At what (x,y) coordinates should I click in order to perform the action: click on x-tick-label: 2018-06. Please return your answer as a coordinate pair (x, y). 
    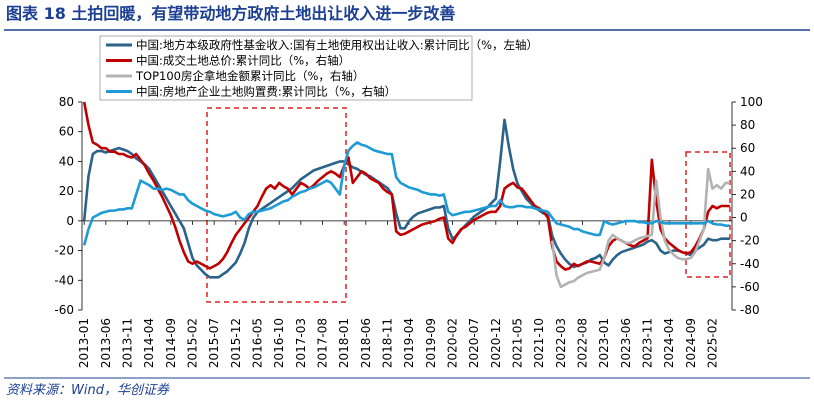
    Looking at the image, I should click on (366, 343).